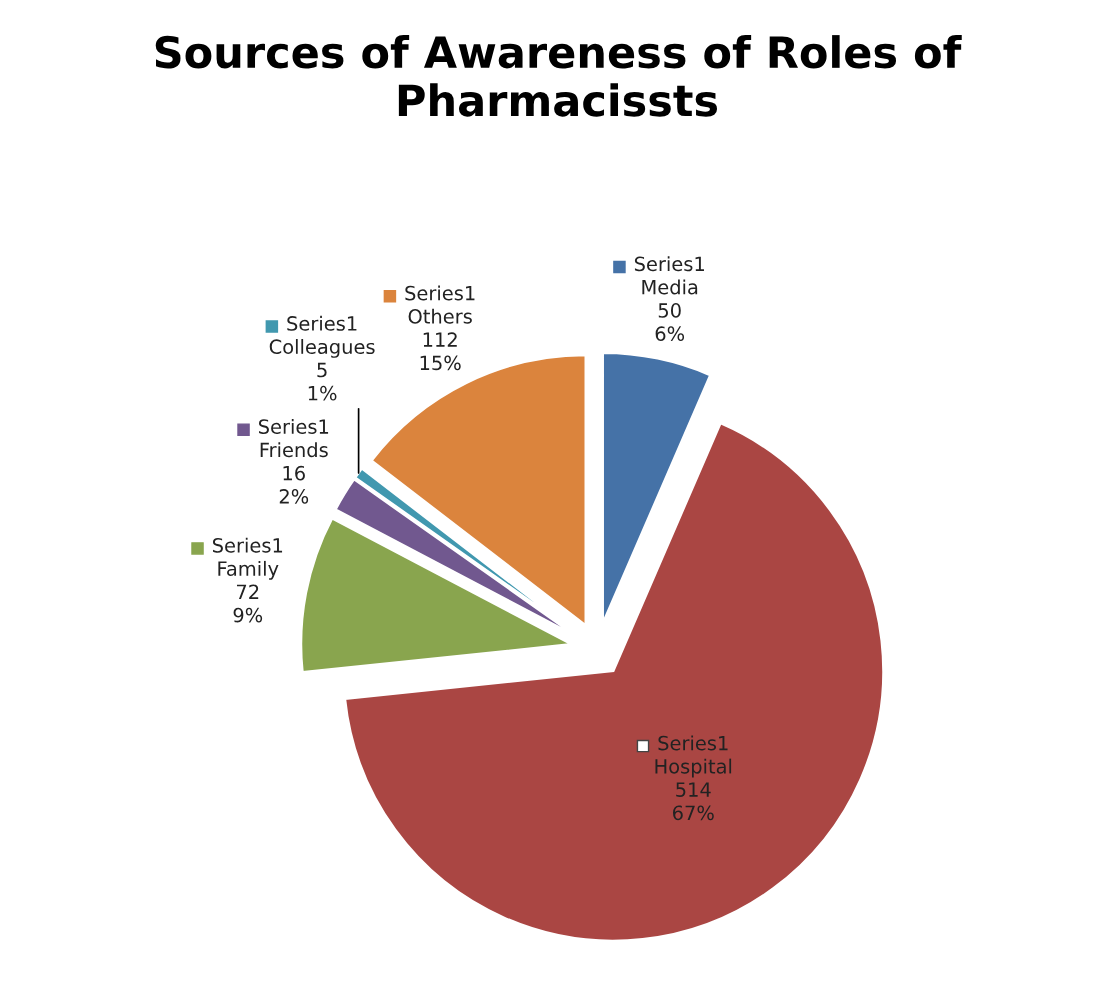  I want to click on slice-label: Series1, so click(247, 545).